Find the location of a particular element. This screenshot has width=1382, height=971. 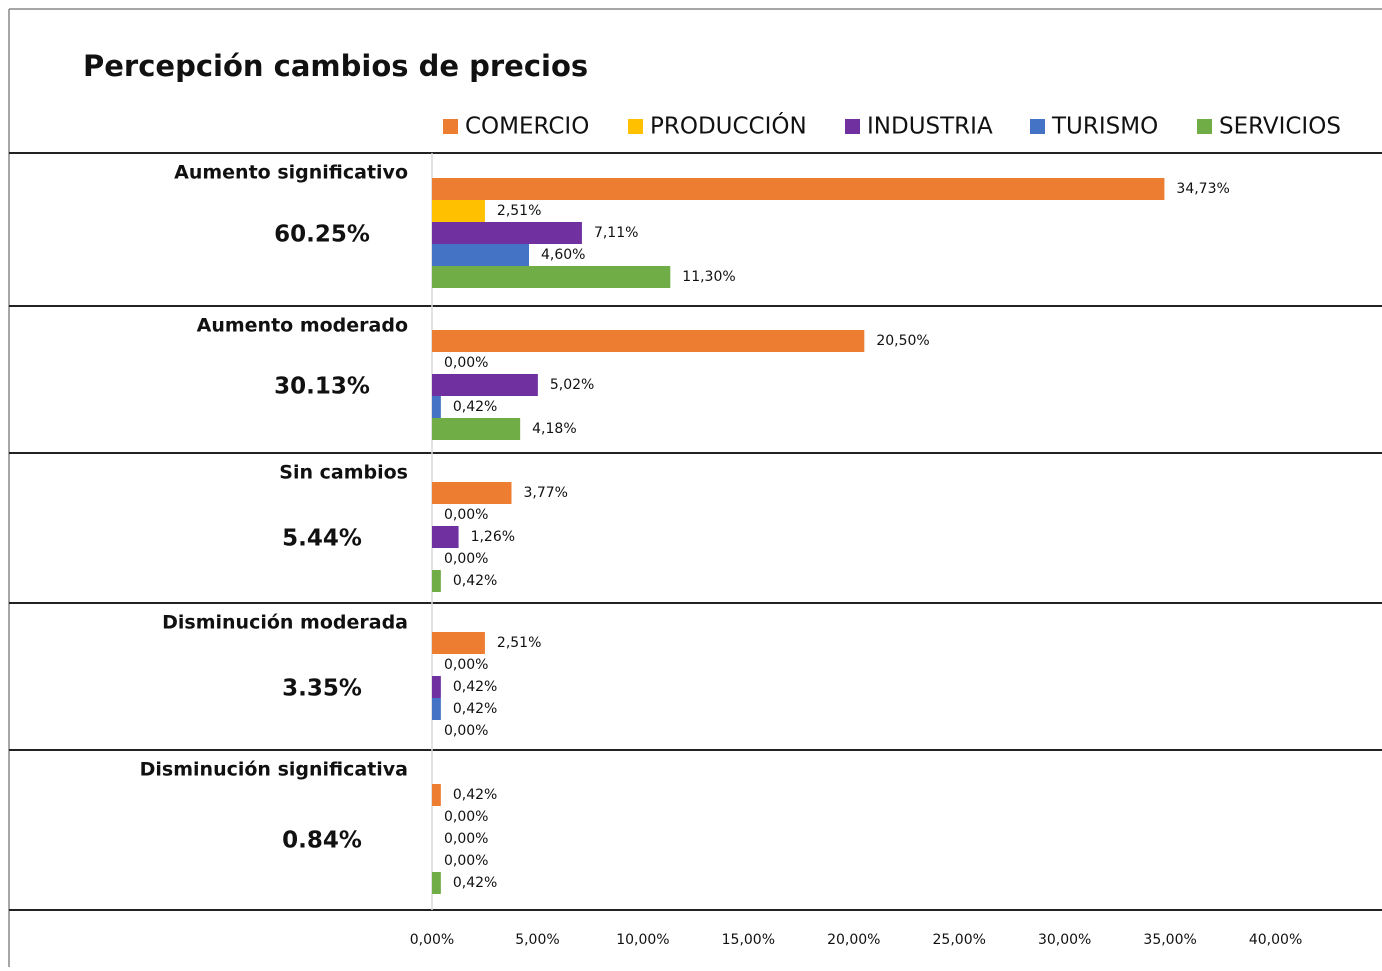

x-tick-label: 5,00% is located at coordinates (537, 940).